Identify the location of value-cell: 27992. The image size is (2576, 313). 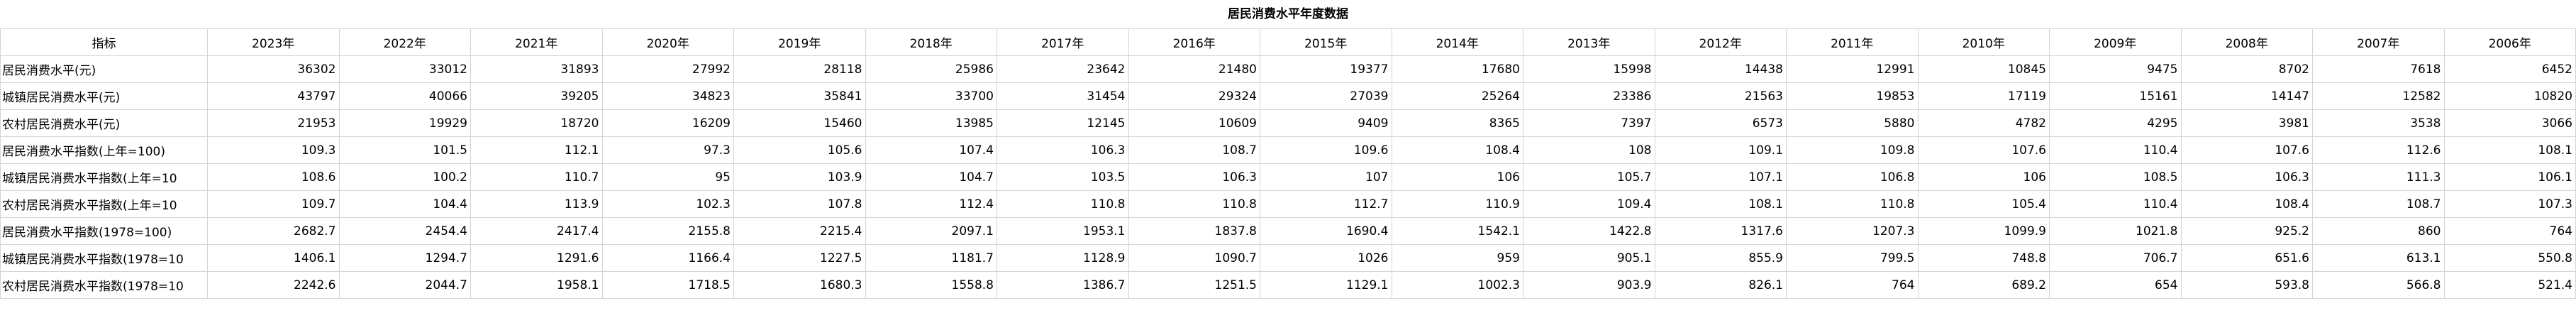
(667, 69).